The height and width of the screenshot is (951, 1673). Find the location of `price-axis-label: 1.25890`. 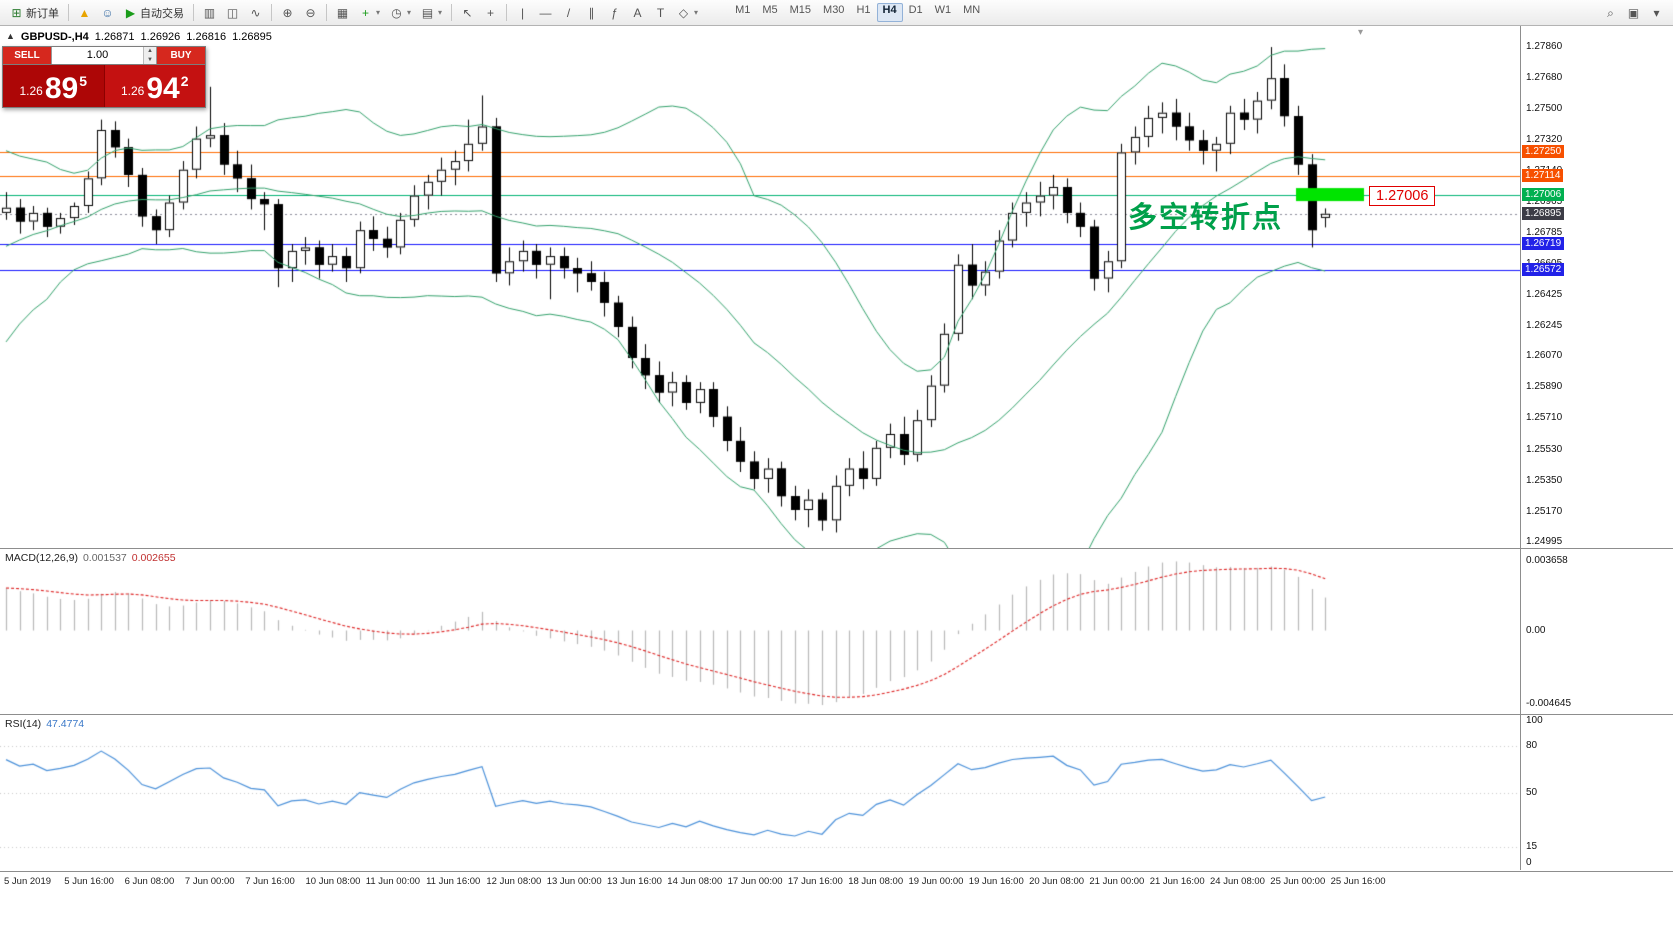

price-axis-label: 1.25890 is located at coordinates (1544, 387).